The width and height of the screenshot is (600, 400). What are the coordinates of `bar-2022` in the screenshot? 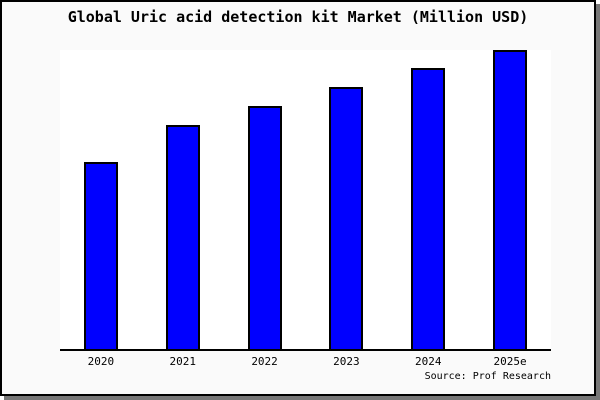 It's located at (264, 227).